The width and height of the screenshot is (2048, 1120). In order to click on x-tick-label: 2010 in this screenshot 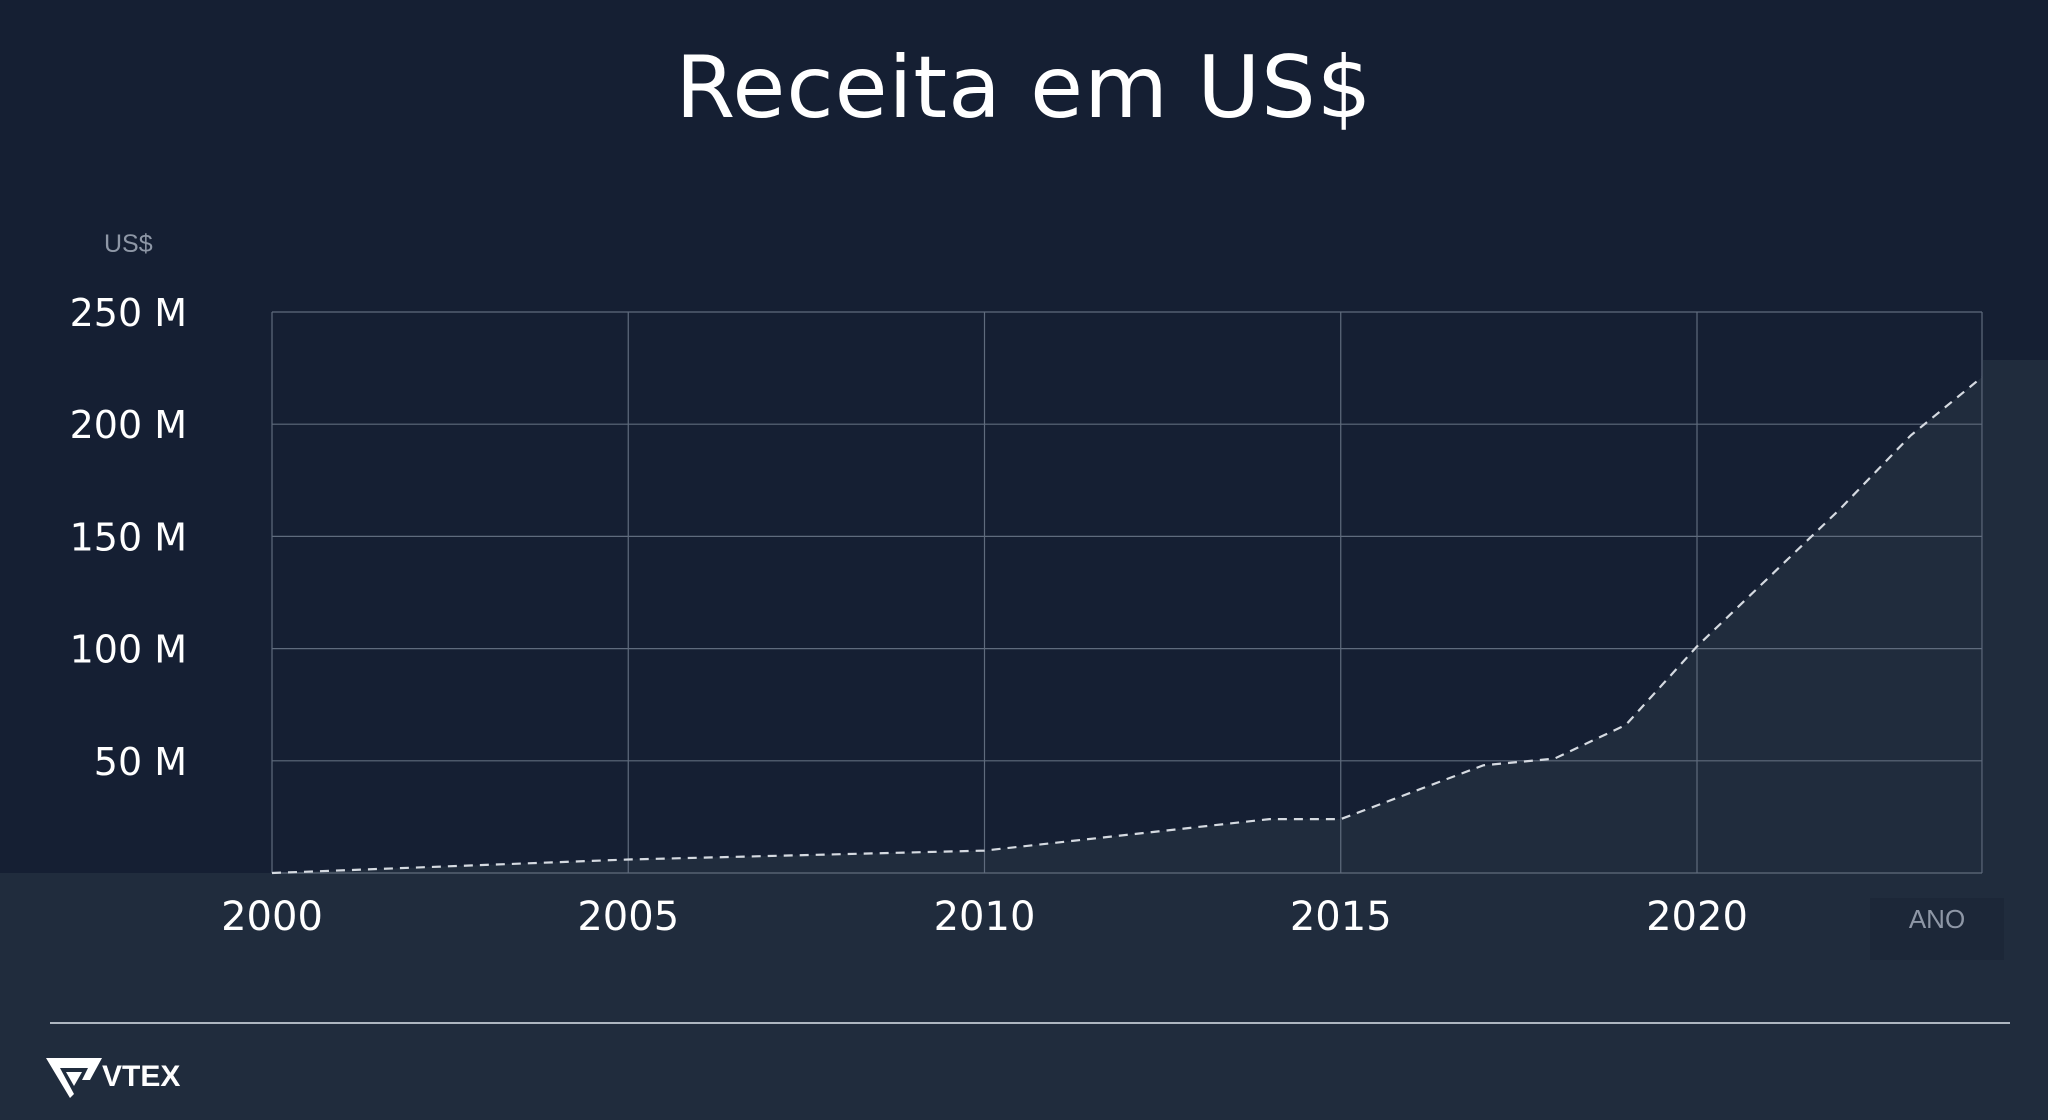, I will do `click(985, 917)`.